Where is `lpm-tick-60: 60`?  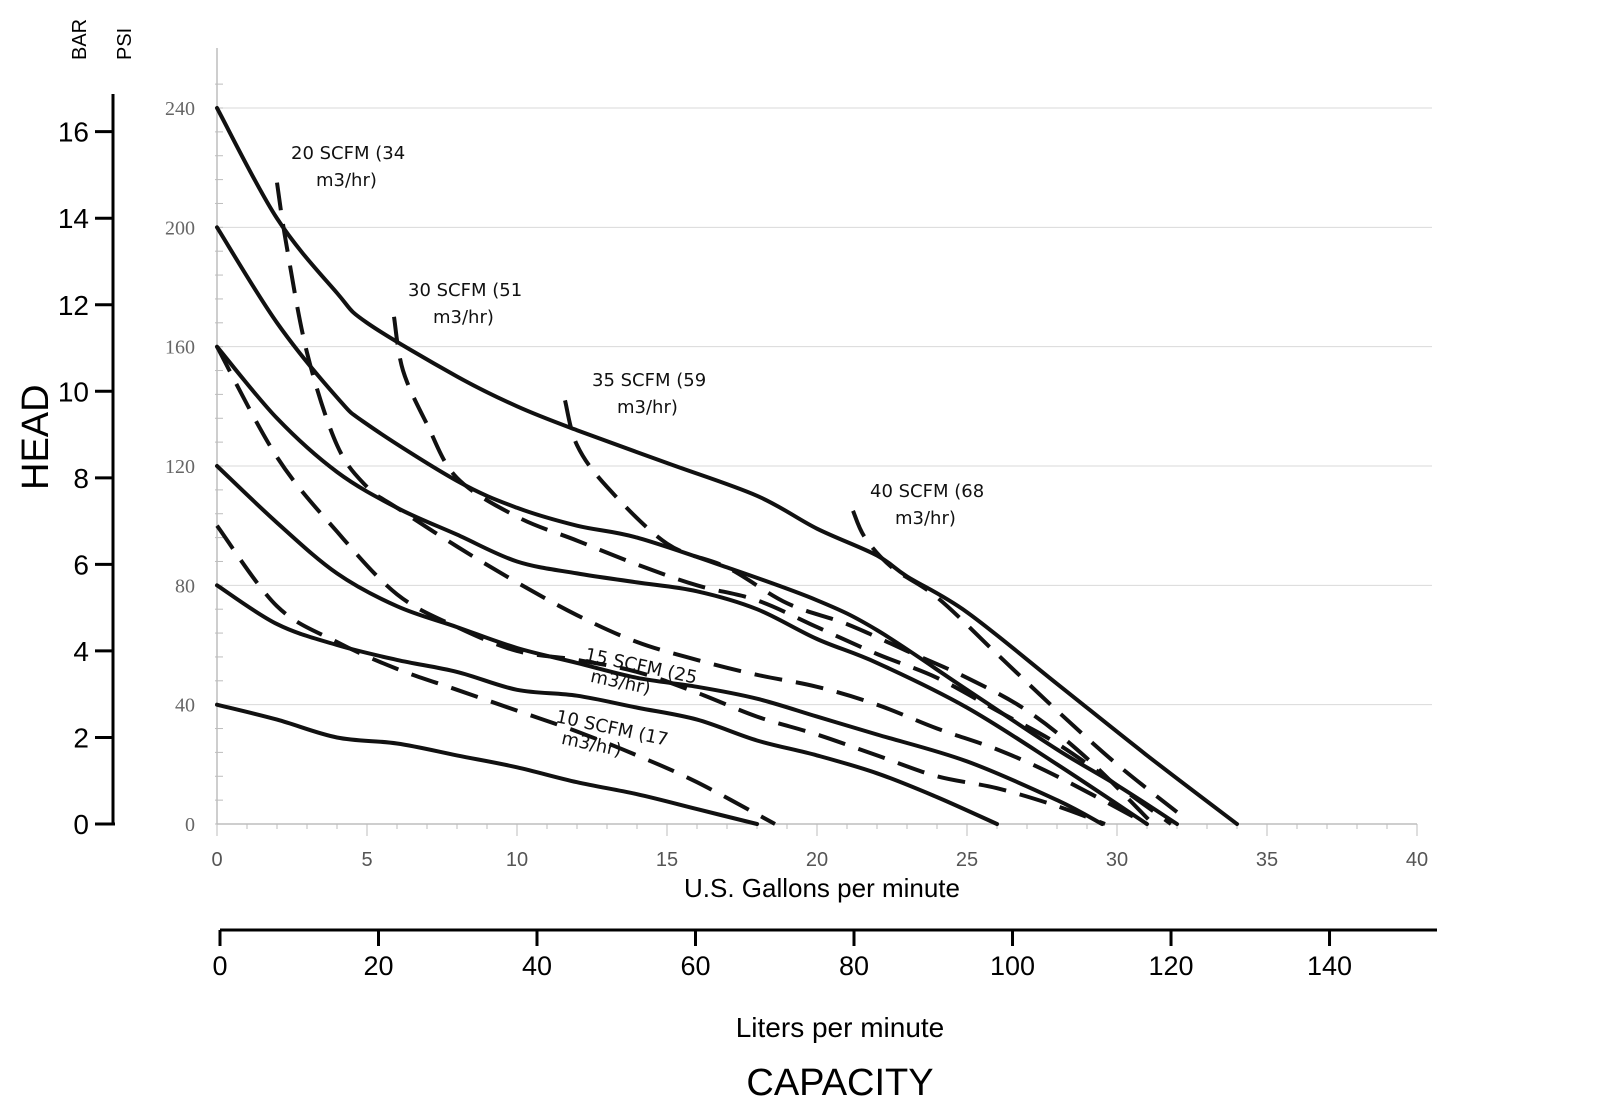 lpm-tick-60: 60 is located at coordinates (695, 966).